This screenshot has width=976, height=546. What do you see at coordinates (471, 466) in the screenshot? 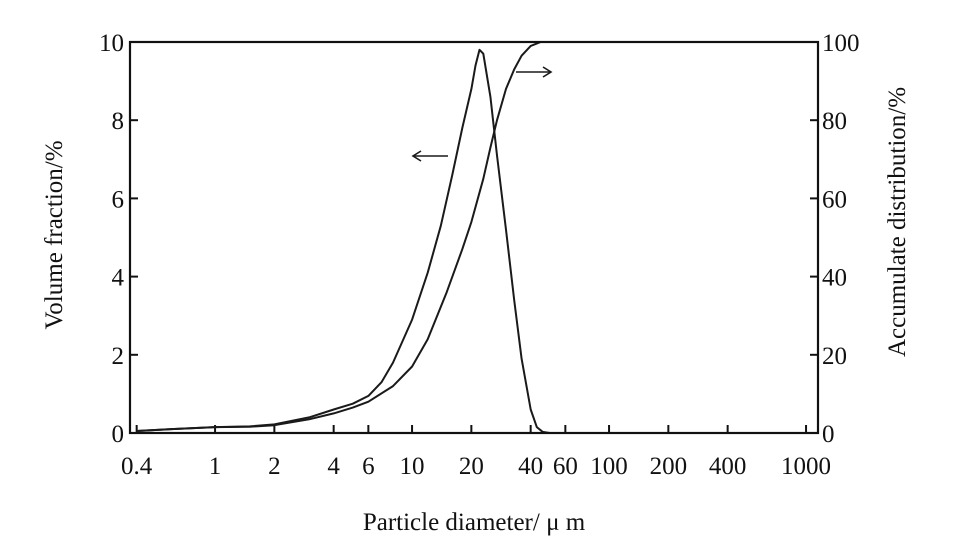
I see `x-tick-label: 20` at bounding box center [471, 466].